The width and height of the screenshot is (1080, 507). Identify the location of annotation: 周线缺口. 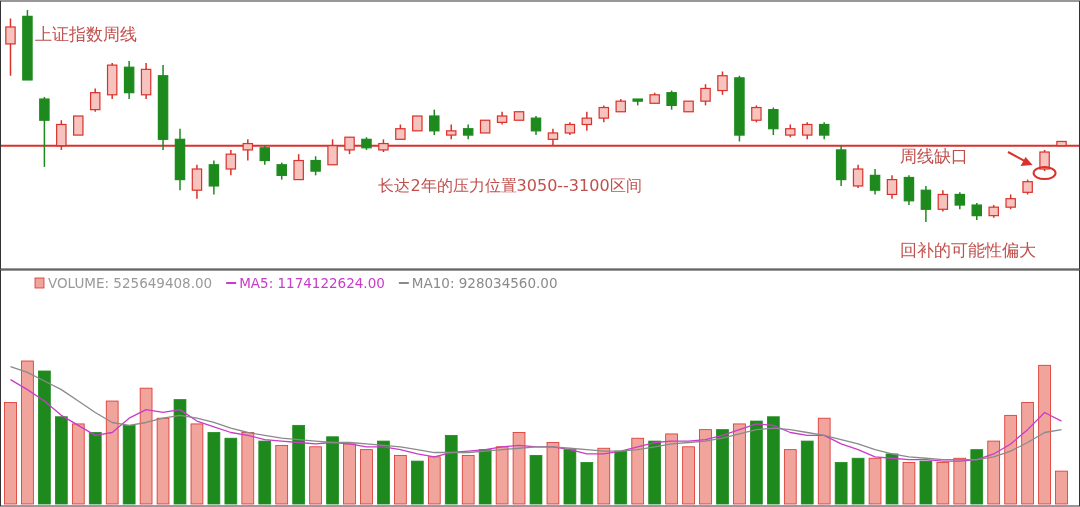
(934, 156).